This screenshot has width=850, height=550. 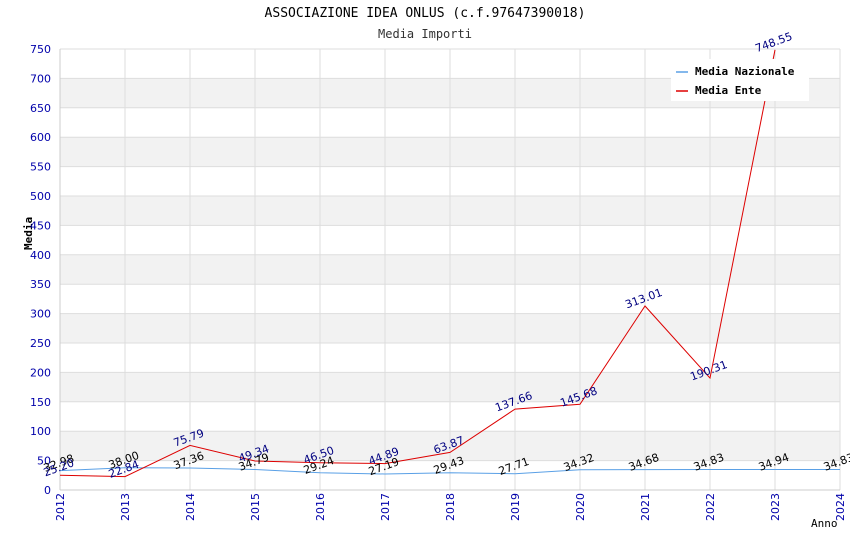 I want to click on y-tick-label: 700, so click(x=40, y=78).